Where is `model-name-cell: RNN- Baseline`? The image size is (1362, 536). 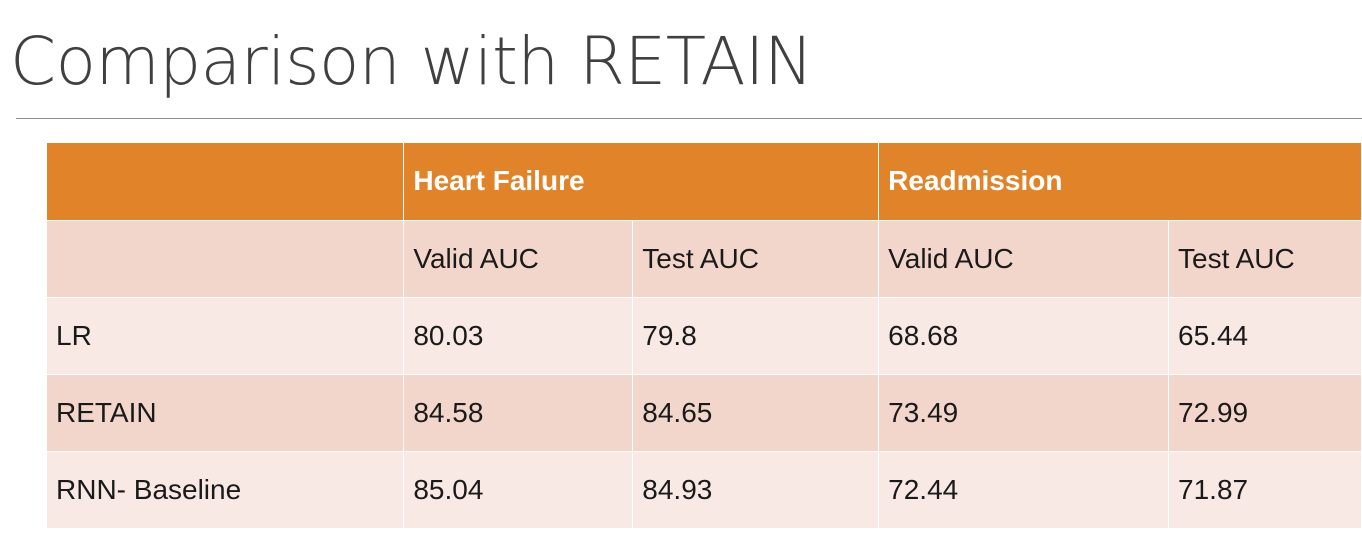 model-name-cell: RNN- Baseline is located at coordinates (226, 490).